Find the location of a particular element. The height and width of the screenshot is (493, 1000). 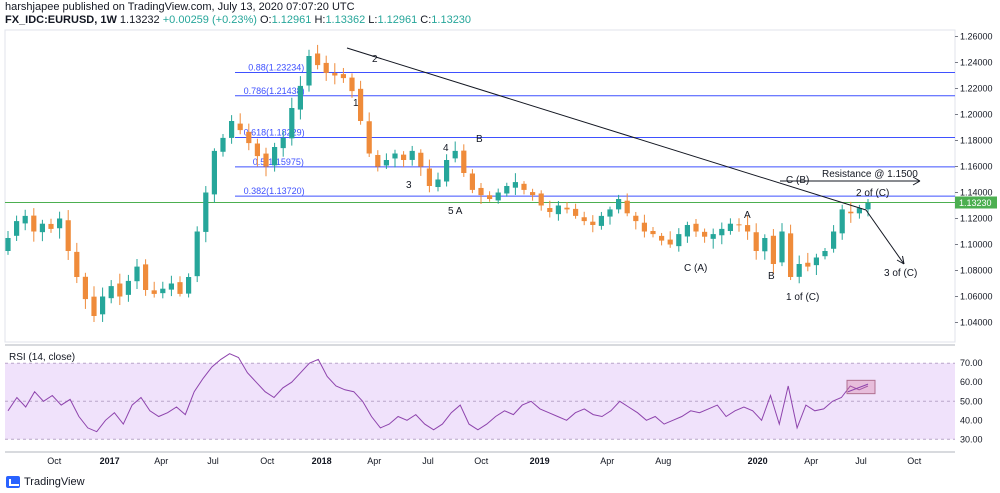

price-tick-label: 1.08000 is located at coordinates (976, 271).